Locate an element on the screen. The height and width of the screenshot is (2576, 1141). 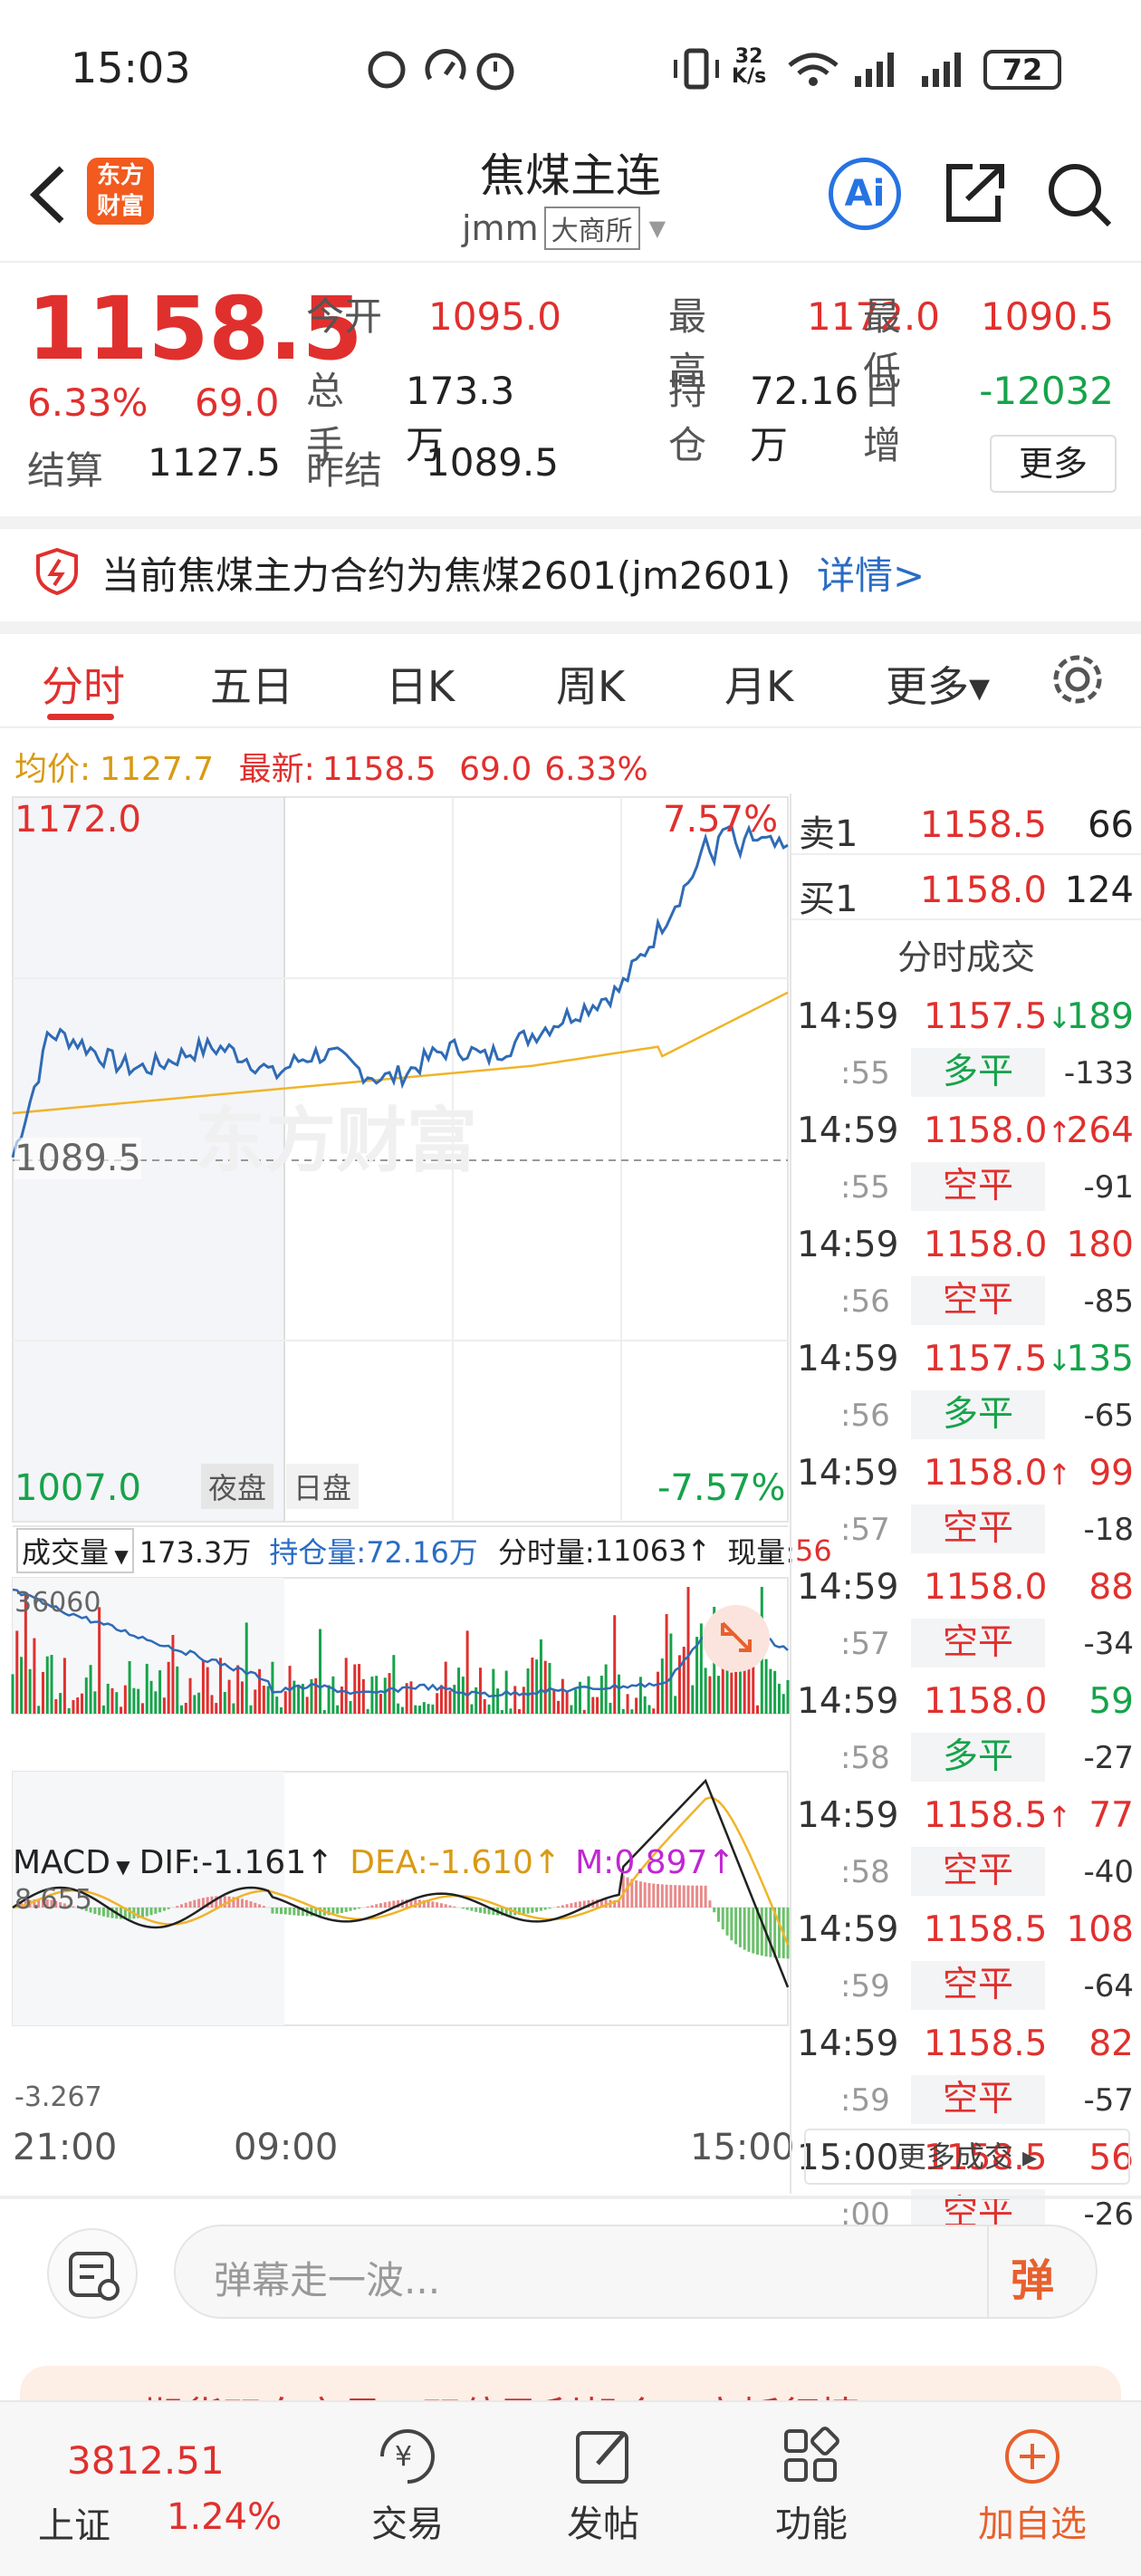
more-trades-button: 更多成交 ▸ is located at coordinates (967, 2157).